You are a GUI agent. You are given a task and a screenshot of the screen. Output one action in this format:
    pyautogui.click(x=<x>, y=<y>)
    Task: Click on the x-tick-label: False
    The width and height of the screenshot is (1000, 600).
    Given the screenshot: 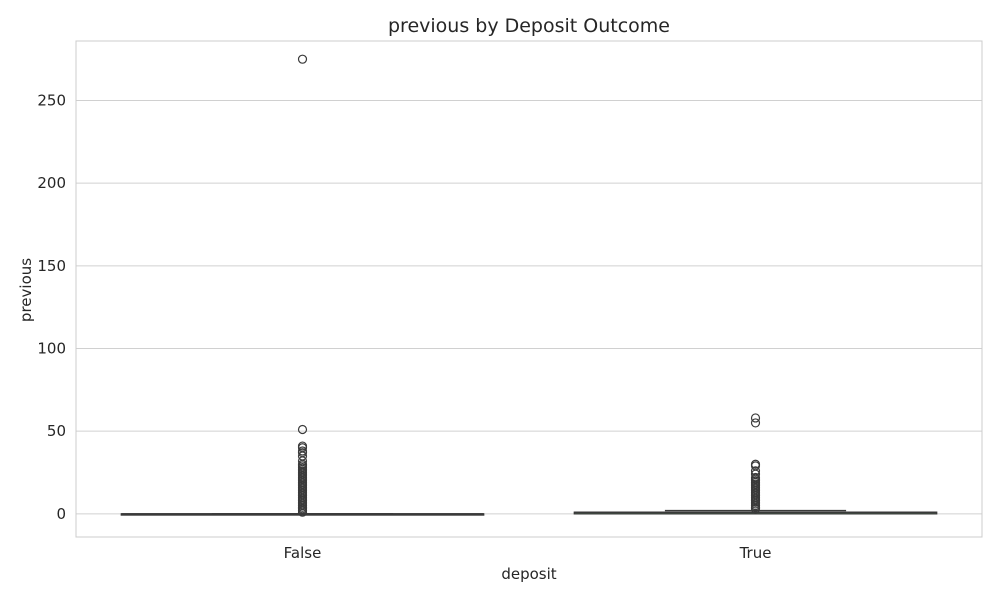 What is the action you would take?
    pyautogui.click(x=303, y=553)
    